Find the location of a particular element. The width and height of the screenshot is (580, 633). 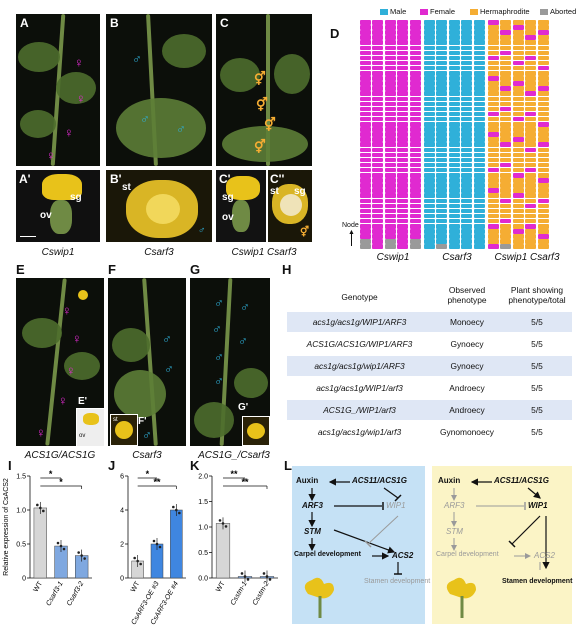

panel-f-photo: ♂ ♂ ♂ st F' is located at coordinates (147, 362).